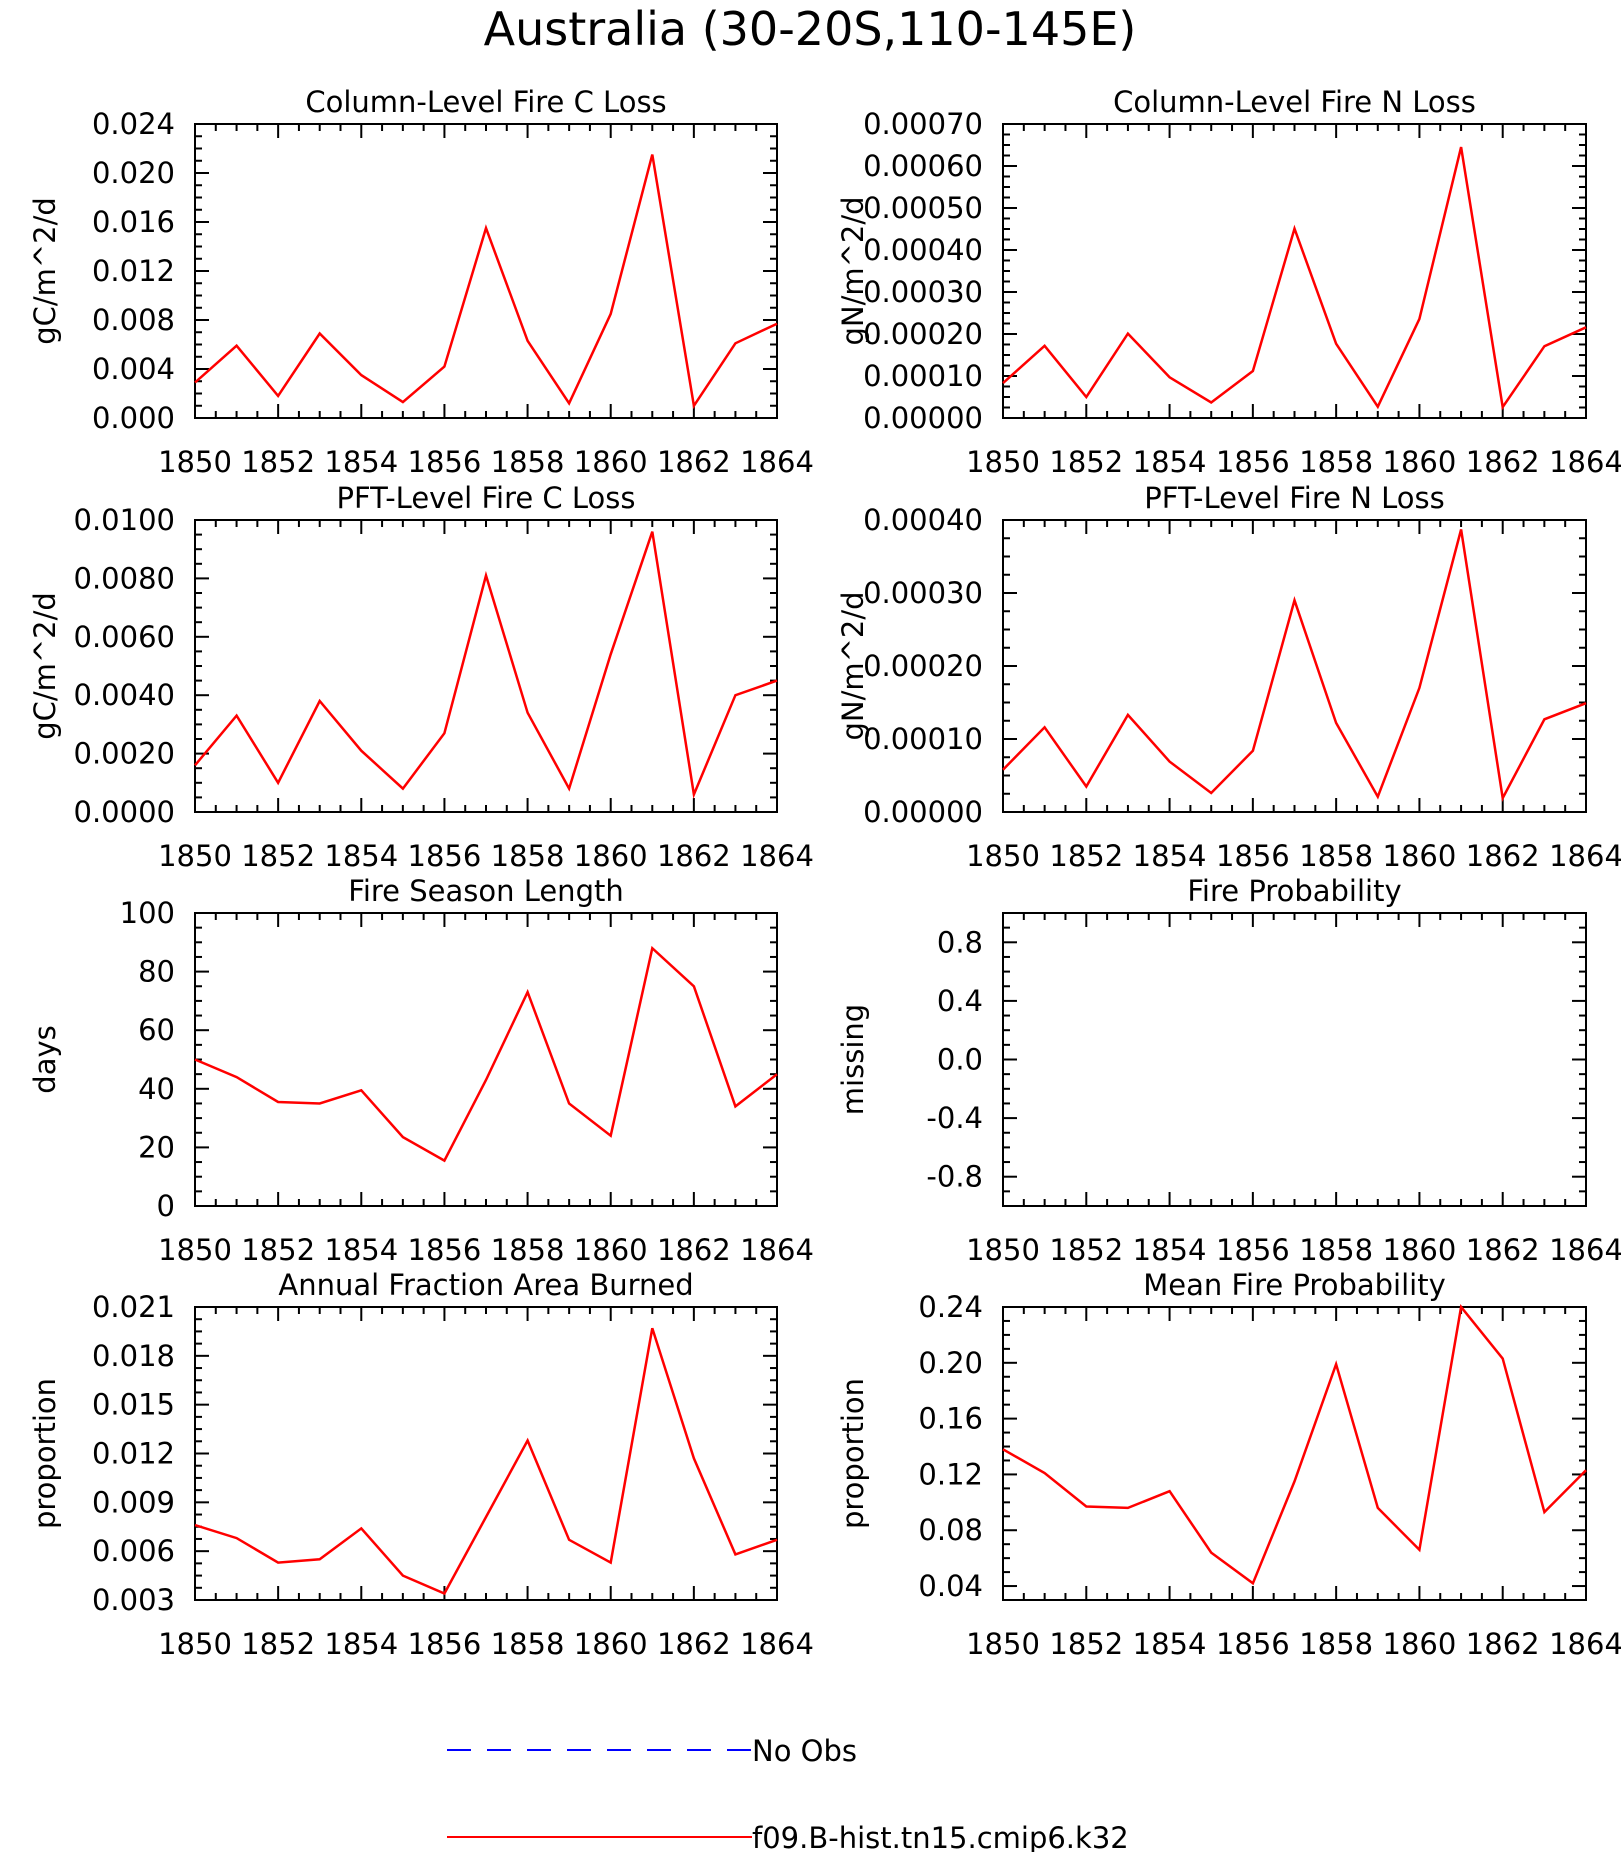 This screenshot has height=1852, width=1621. I want to click on y-tick-label: 0.00050, so click(923, 208).